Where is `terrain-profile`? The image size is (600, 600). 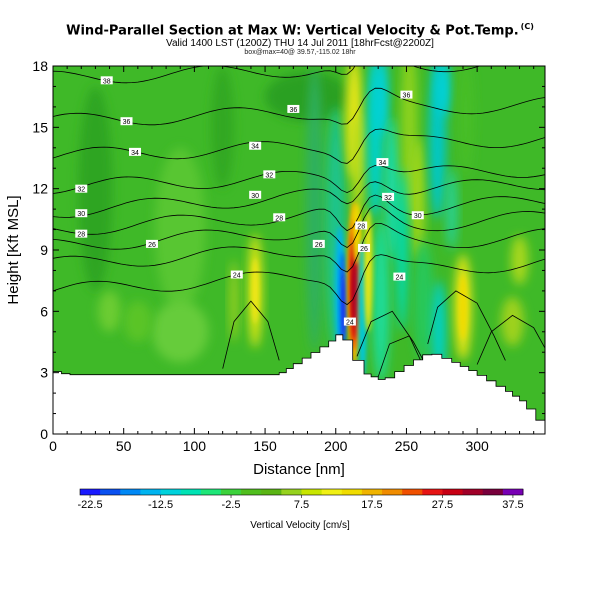
terrain-profile is located at coordinates (299, 384).